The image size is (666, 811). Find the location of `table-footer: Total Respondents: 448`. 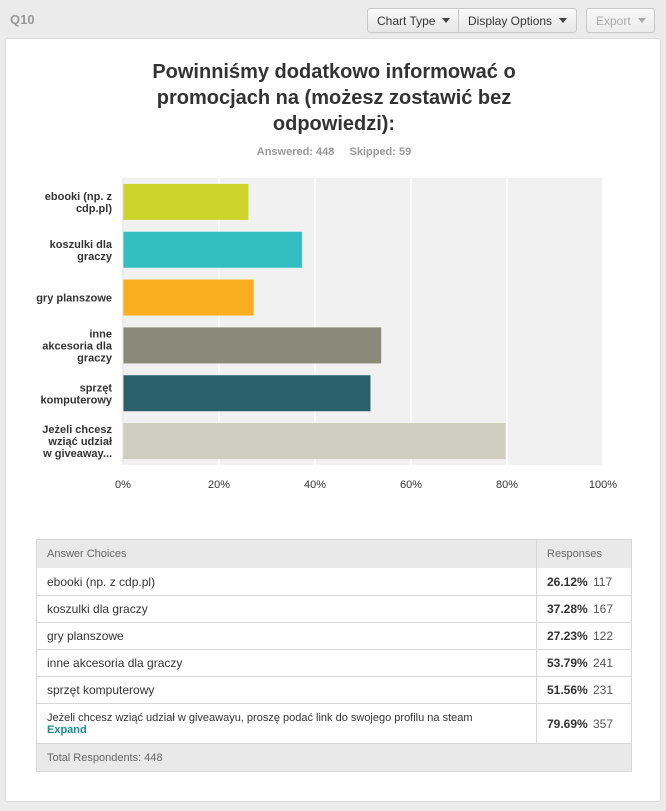

table-footer: Total Respondents: 448 is located at coordinates (334, 757).